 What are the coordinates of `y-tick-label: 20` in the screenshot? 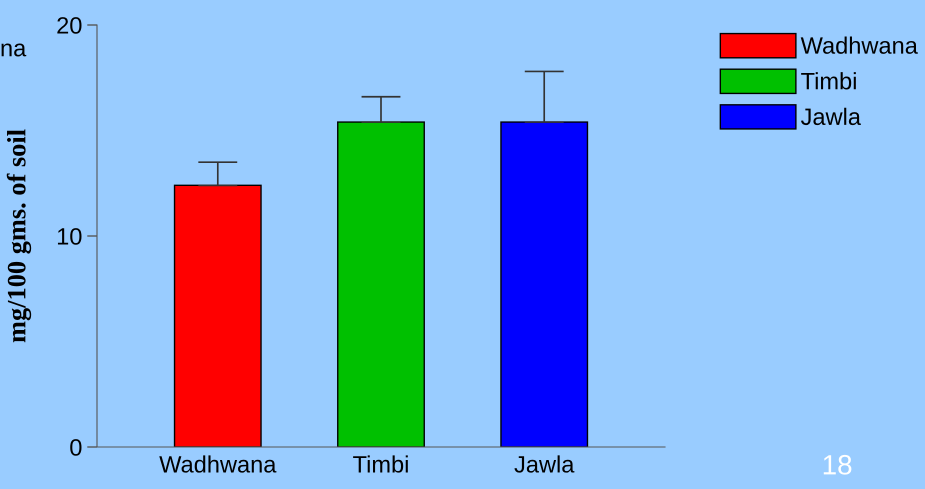 It's located at (69, 25).